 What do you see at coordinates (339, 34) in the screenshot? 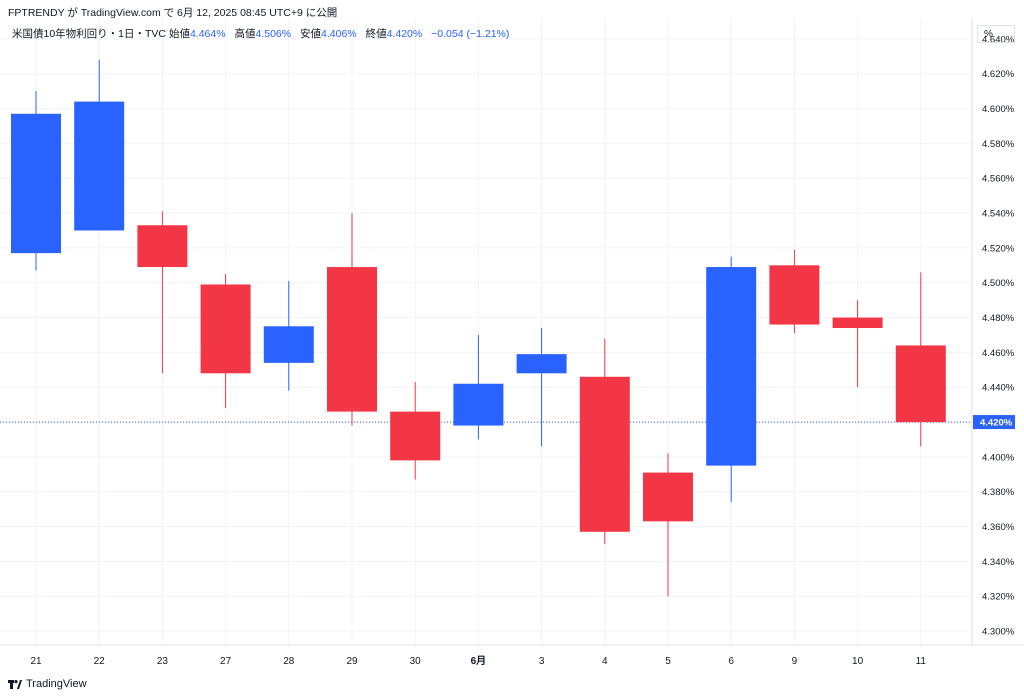
I see `low-value: 4.406%` at bounding box center [339, 34].